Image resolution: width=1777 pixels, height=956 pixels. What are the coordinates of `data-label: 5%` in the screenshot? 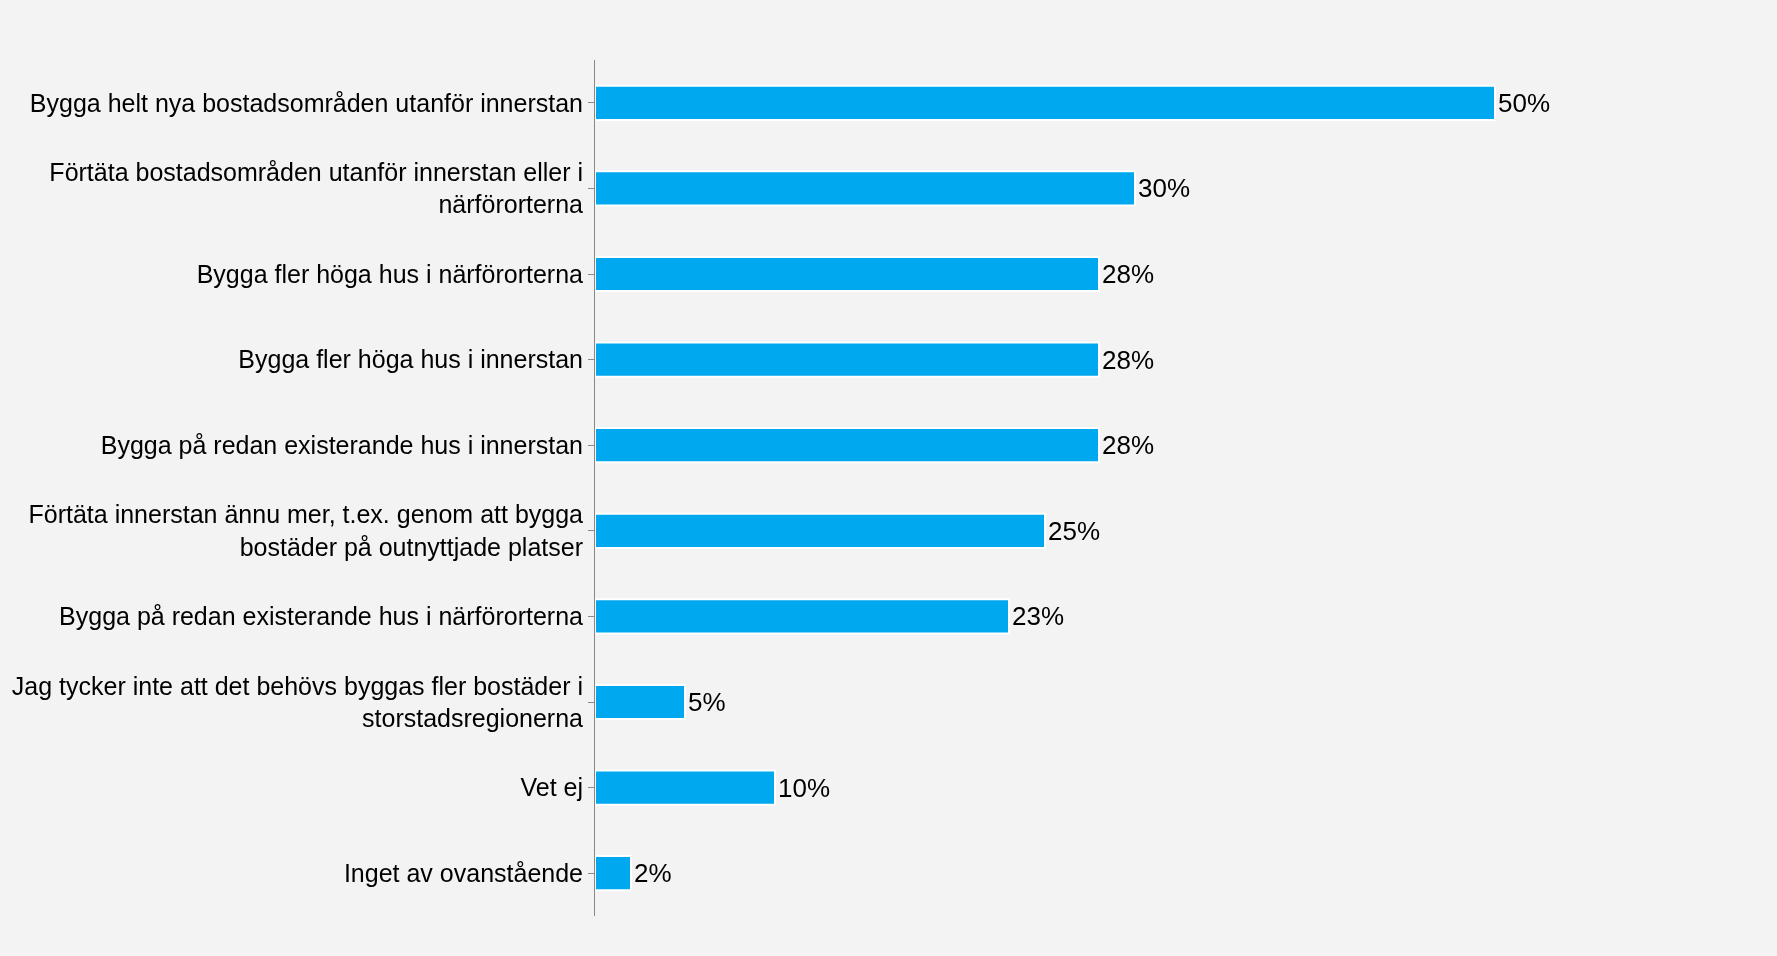 It's located at (707, 702).